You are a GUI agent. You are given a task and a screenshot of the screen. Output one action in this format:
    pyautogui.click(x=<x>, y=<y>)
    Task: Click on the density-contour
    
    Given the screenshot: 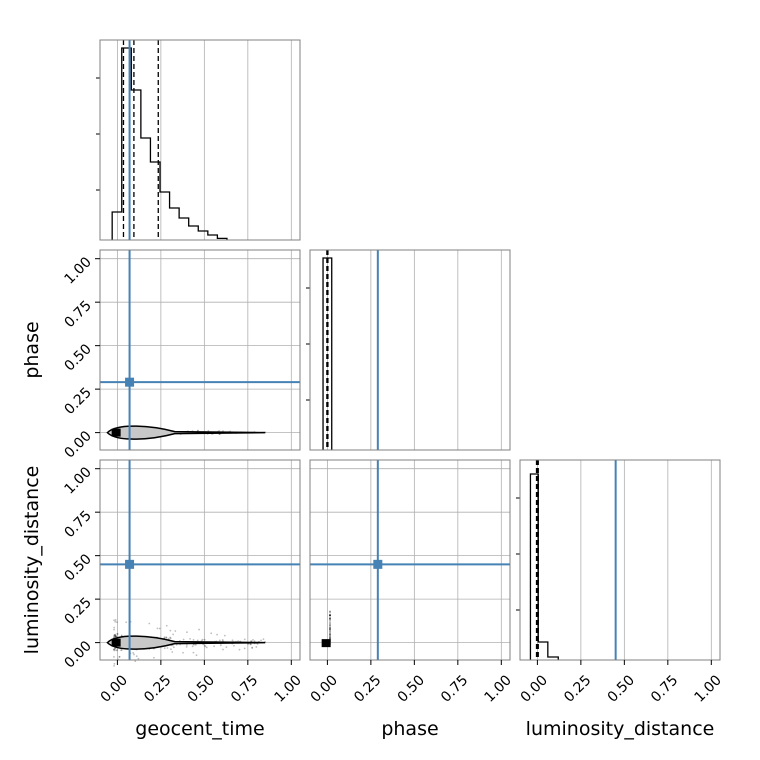 What is the action you would take?
    pyautogui.click(x=186, y=642)
    